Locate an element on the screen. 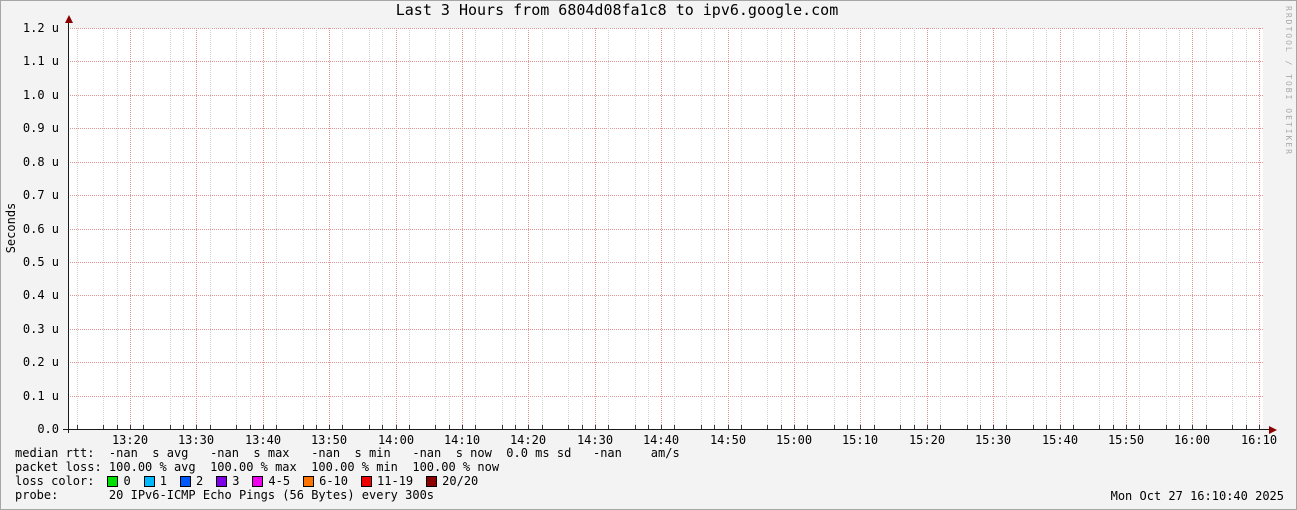 This screenshot has width=1297, height=510. x-tick-label: 13:20 is located at coordinates (130, 440).